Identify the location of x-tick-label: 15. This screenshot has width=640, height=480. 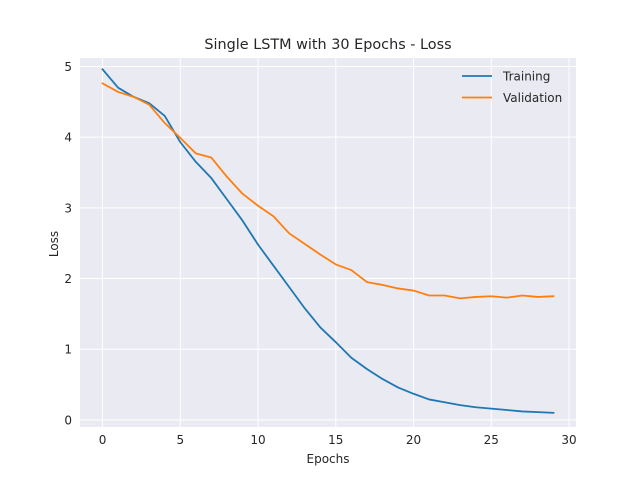
(335, 440).